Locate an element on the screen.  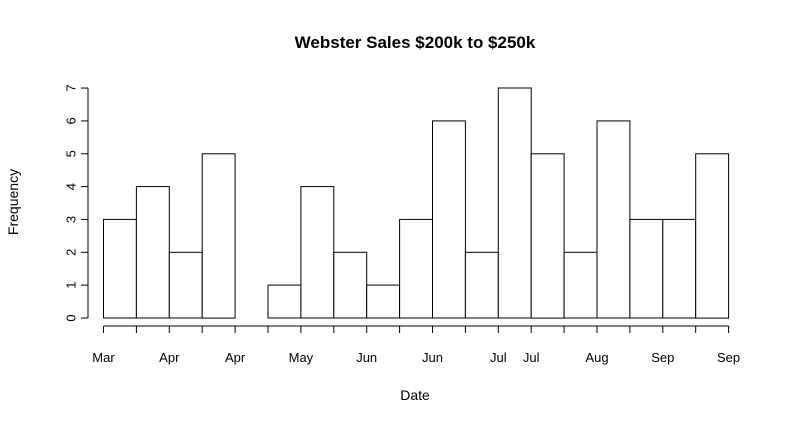
y-tick-label: 4 is located at coordinates (71, 186).